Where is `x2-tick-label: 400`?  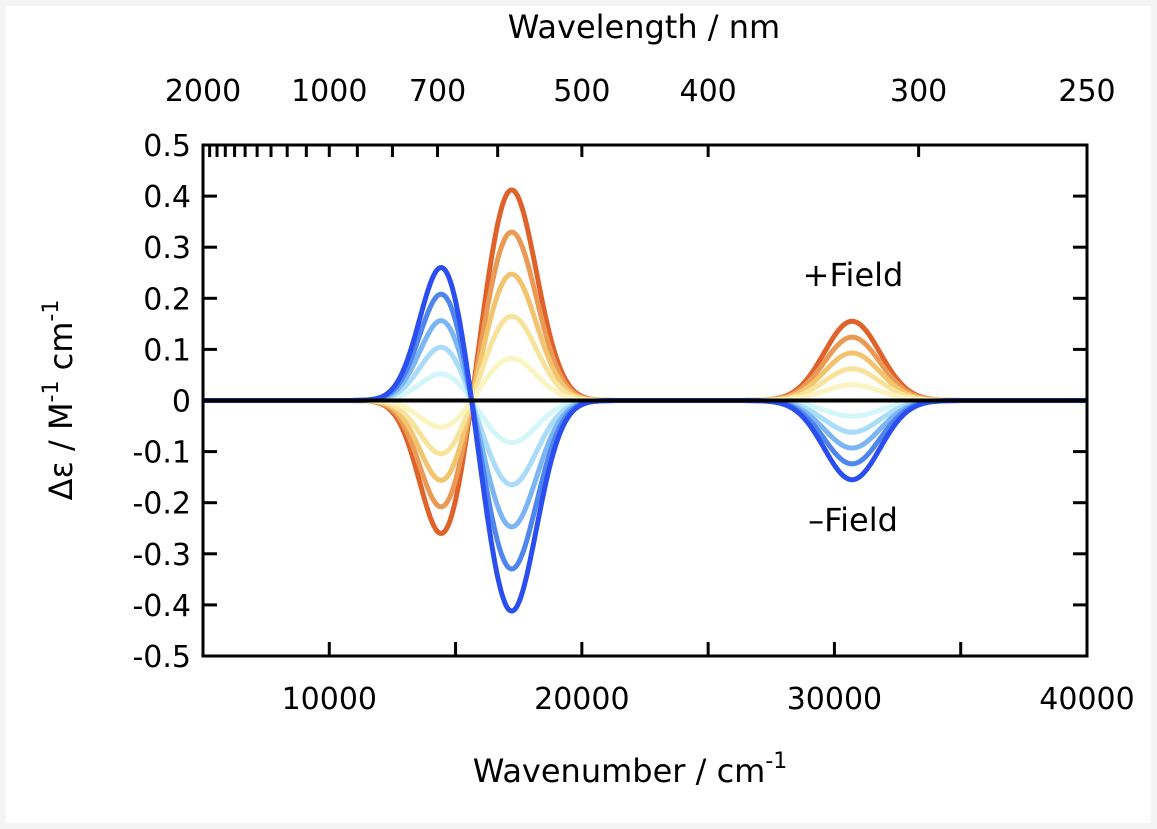
x2-tick-label: 400 is located at coordinates (708, 91).